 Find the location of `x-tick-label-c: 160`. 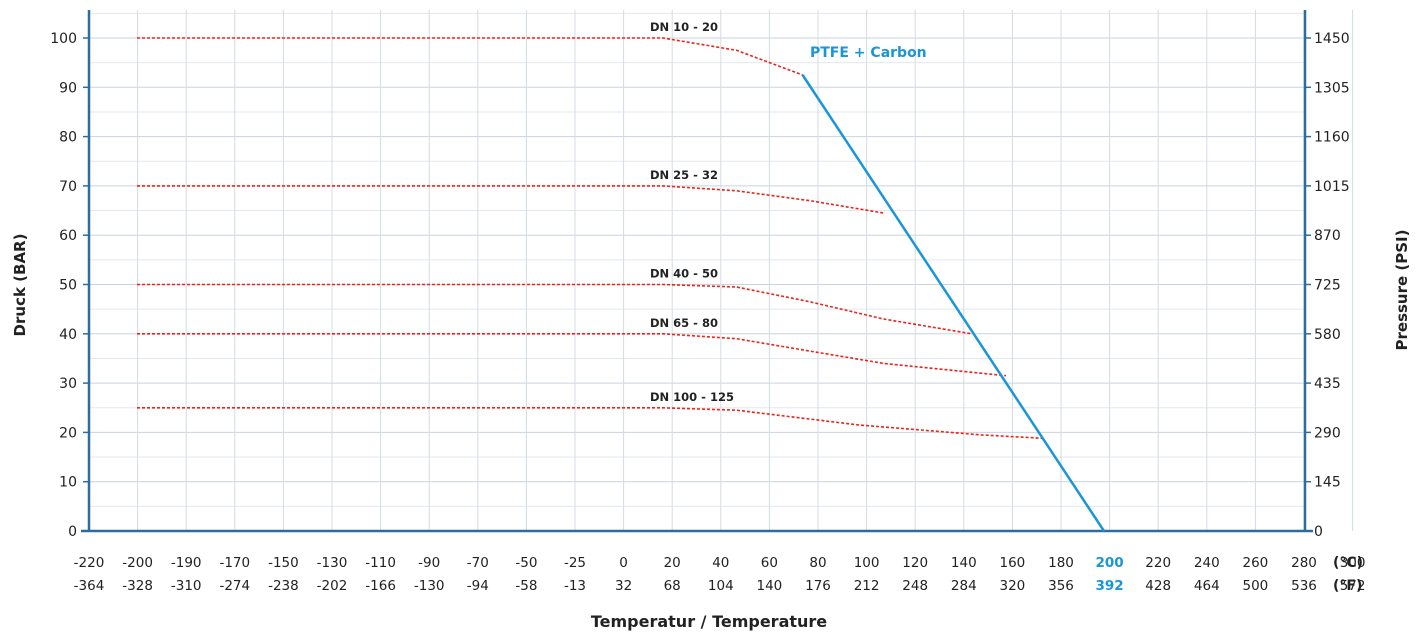

x-tick-label-c: 160 is located at coordinates (1013, 563).